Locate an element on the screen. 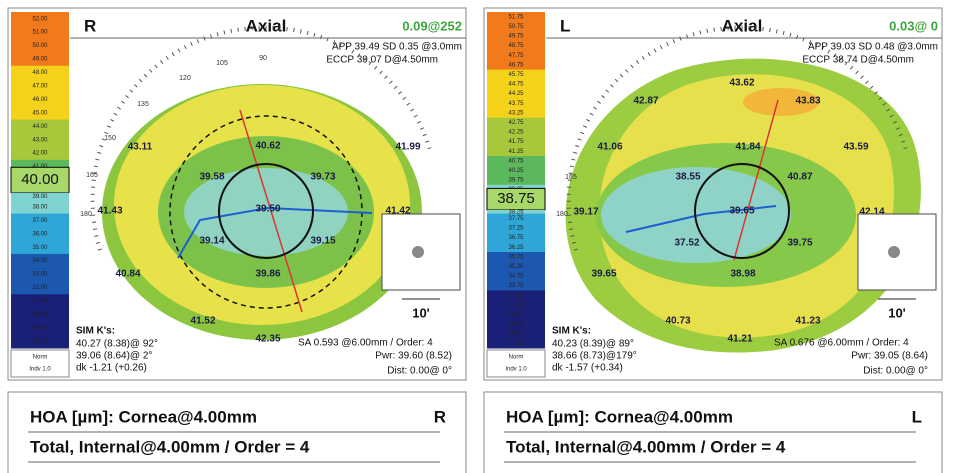 The height and width of the screenshot is (473, 956). reading: 38.98 is located at coordinates (742, 274).